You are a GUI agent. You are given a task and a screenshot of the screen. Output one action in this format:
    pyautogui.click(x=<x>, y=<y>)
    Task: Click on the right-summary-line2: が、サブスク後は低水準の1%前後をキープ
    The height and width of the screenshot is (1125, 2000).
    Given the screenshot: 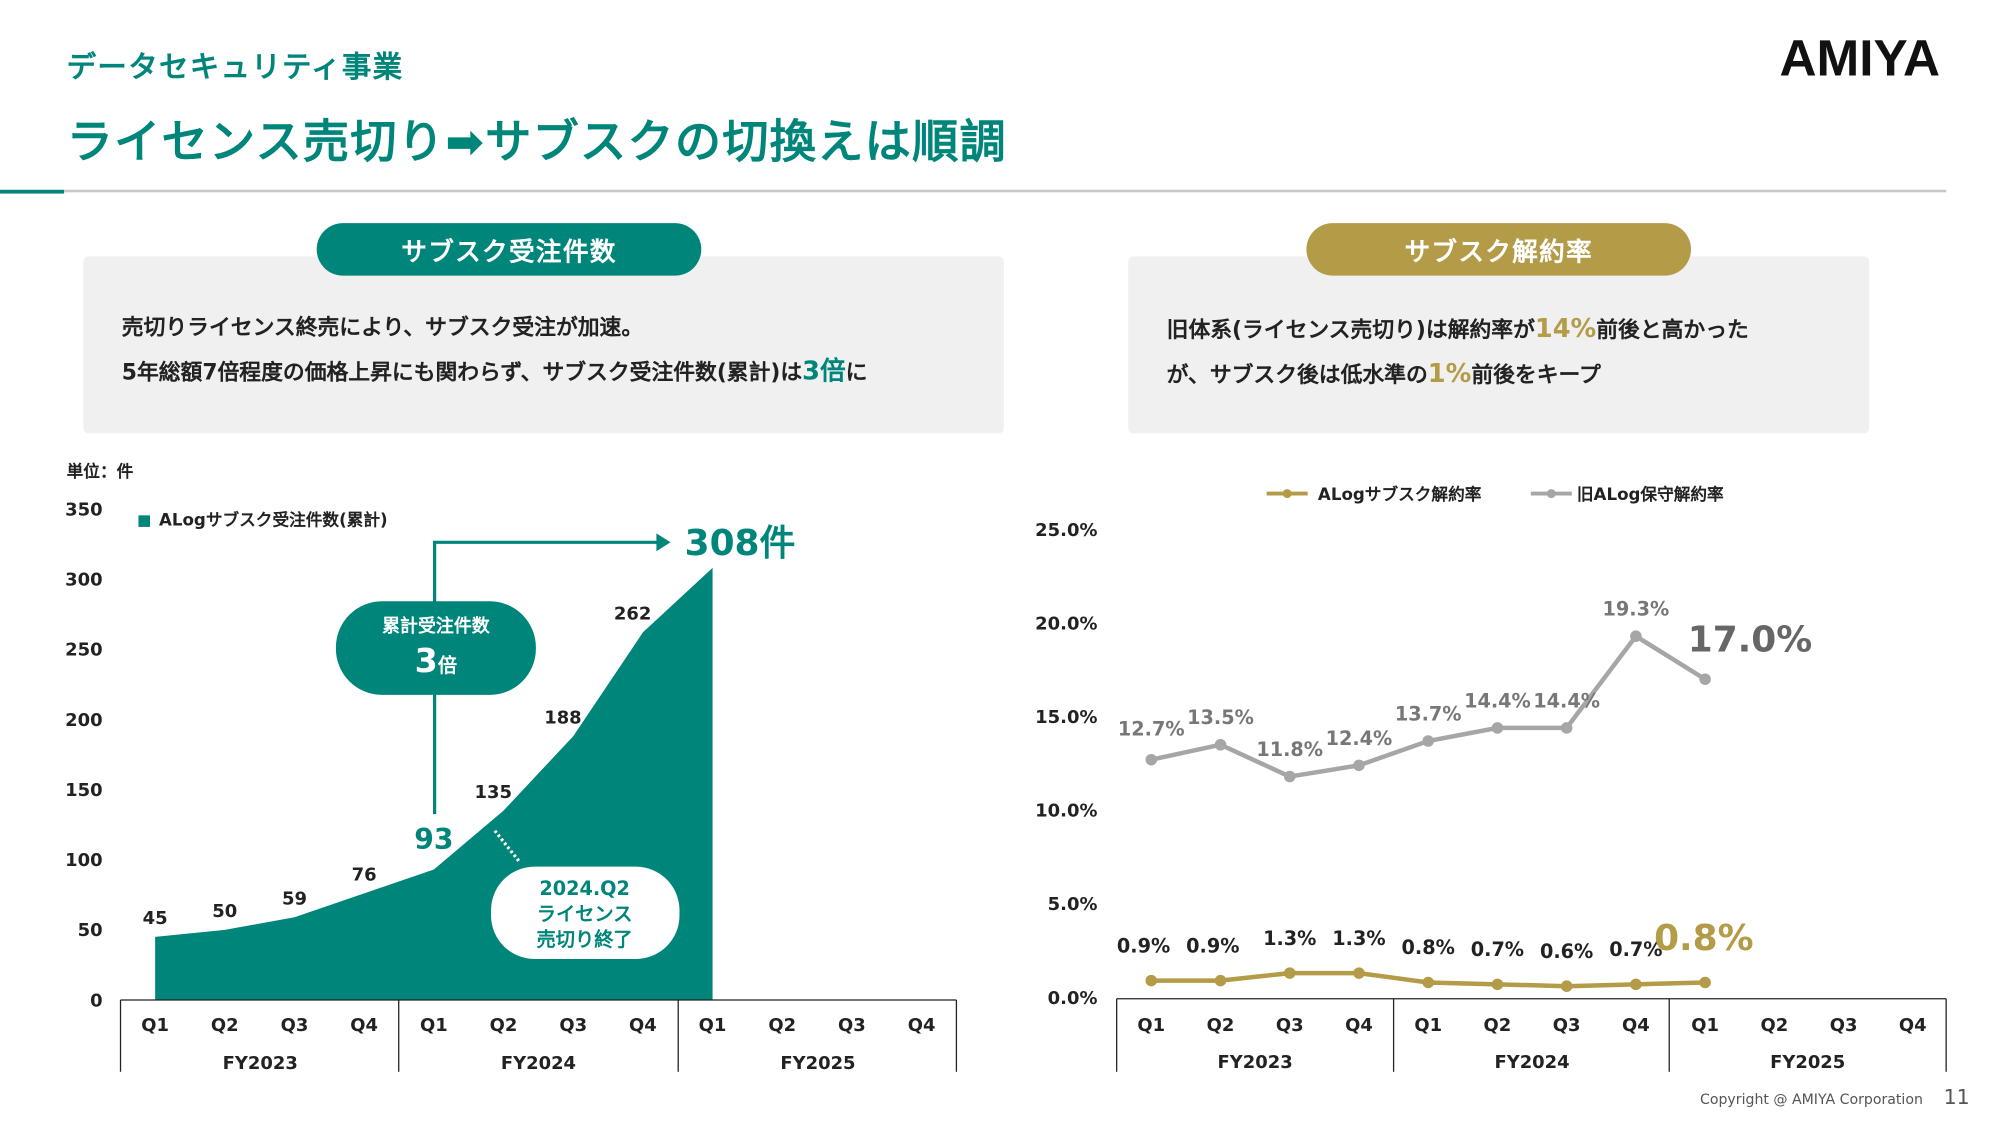 What is the action you would take?
    pyautogui.click(x=1458, y=375)
    